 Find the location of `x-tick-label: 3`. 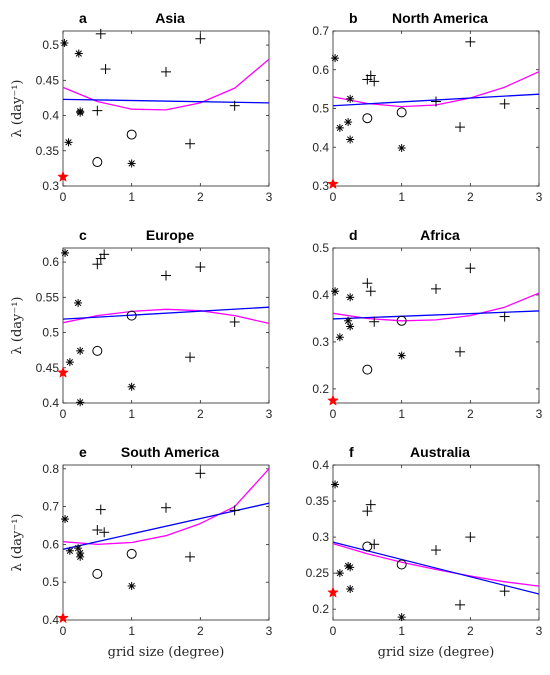

x-tick-label: 3 is located at coordinates (269, 631).